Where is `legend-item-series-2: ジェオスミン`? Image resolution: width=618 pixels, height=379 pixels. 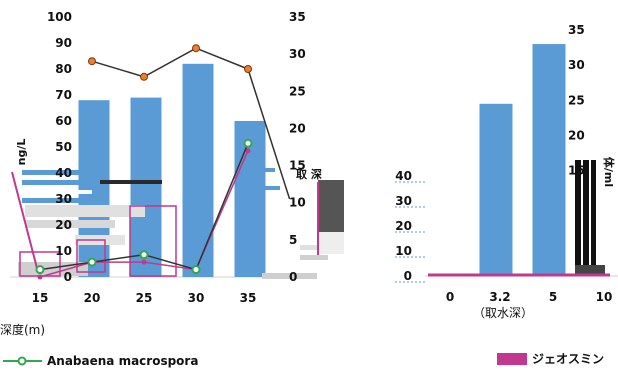
legend-item-series-2: ジェオスミン is located at coordinates (550, 359).